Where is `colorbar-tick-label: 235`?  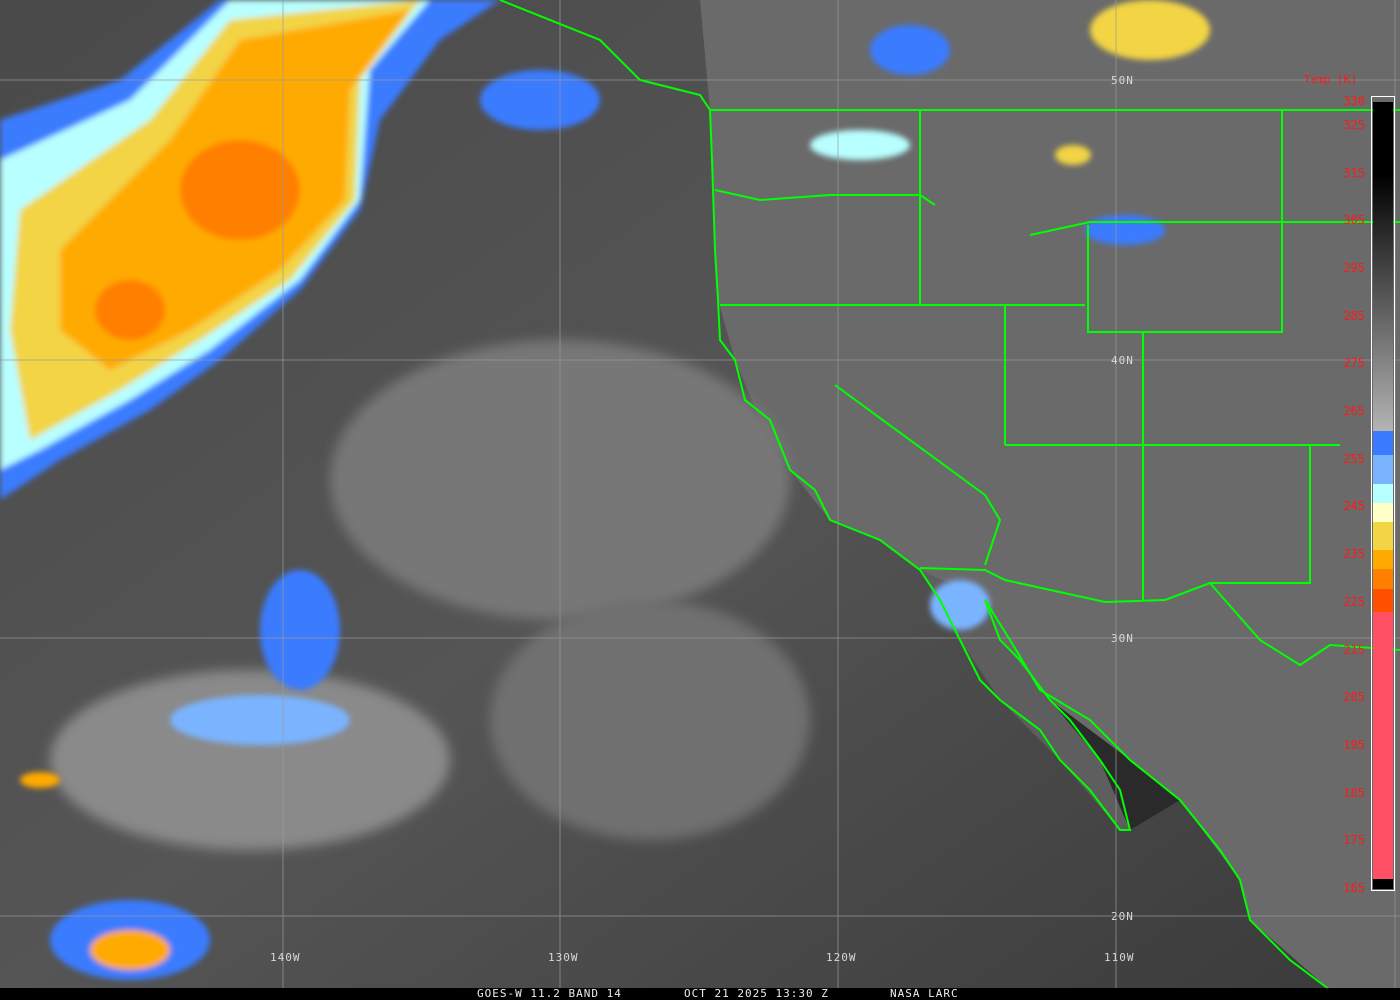 colorbar-tick-label: 235 is located at coordinates (1354, 554).